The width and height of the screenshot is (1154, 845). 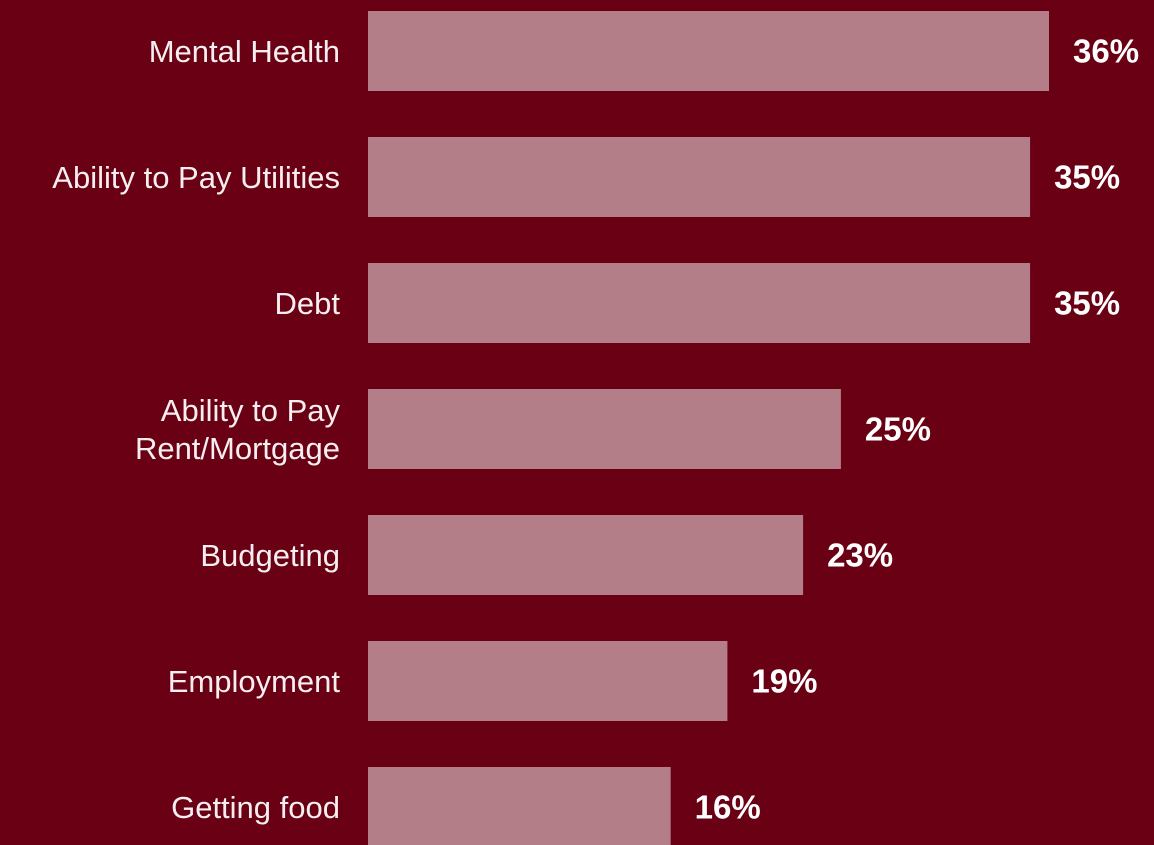 What do you see at coordinates (270, 555) in the screenshot?
I see `category-label: Budgeting` at bounding box center [270, 555].